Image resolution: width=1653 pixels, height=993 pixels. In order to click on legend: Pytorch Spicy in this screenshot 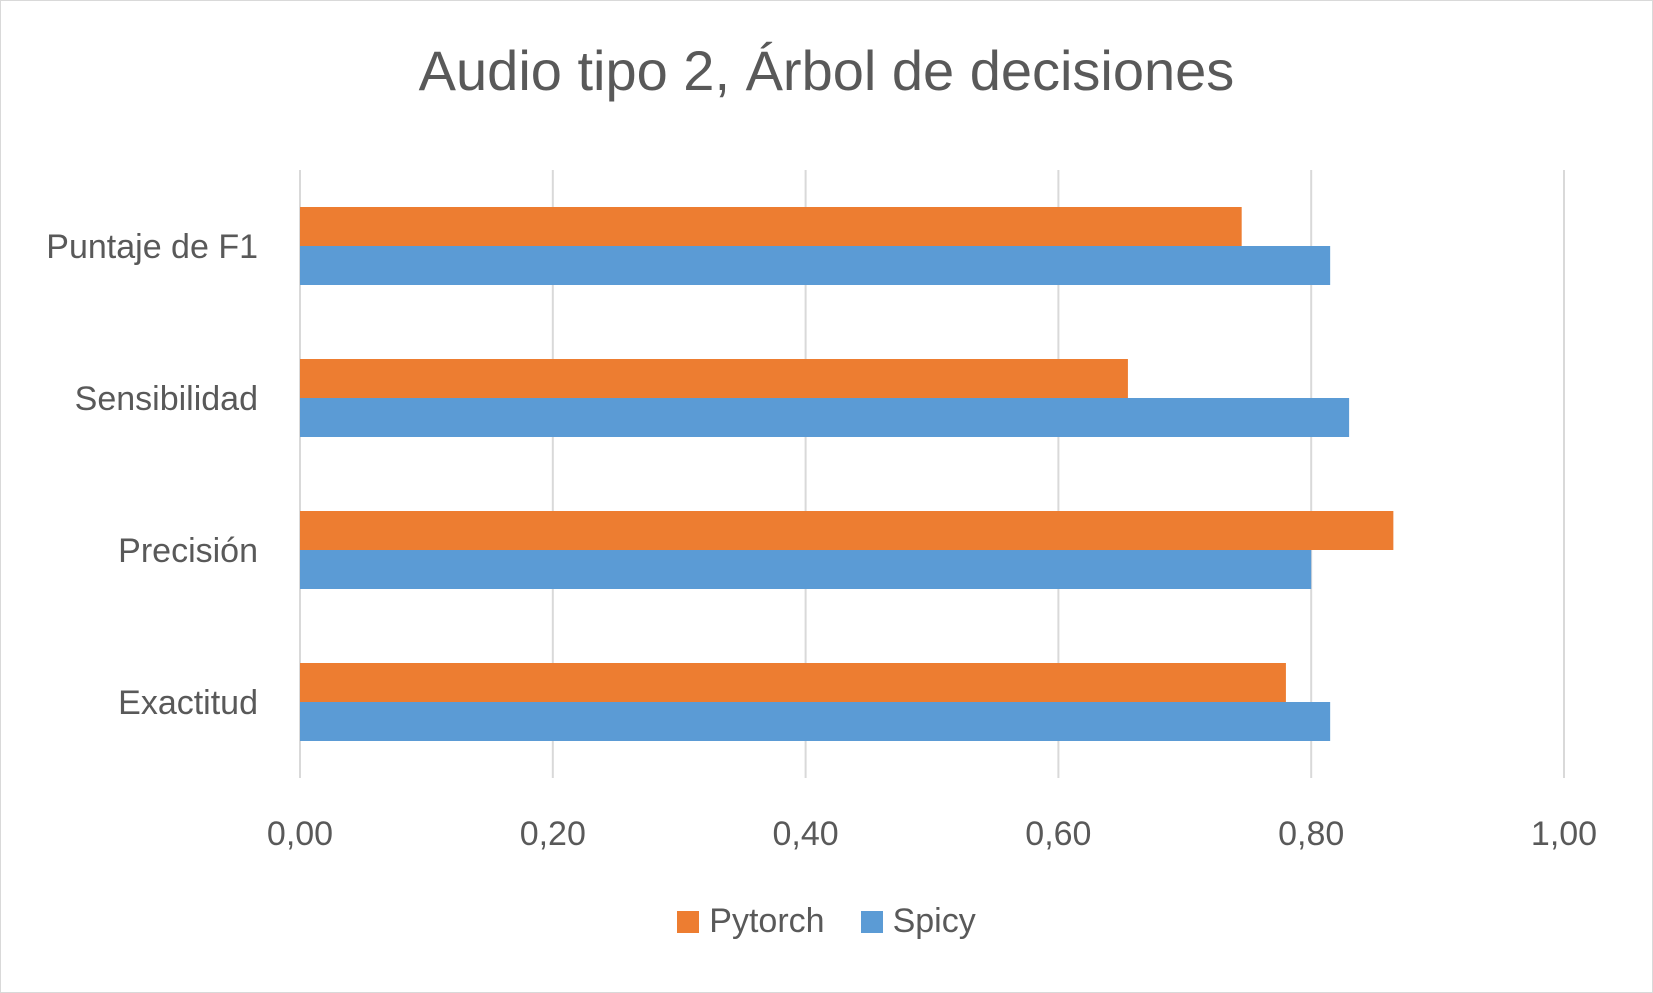, I will do `click(826, 921)`.